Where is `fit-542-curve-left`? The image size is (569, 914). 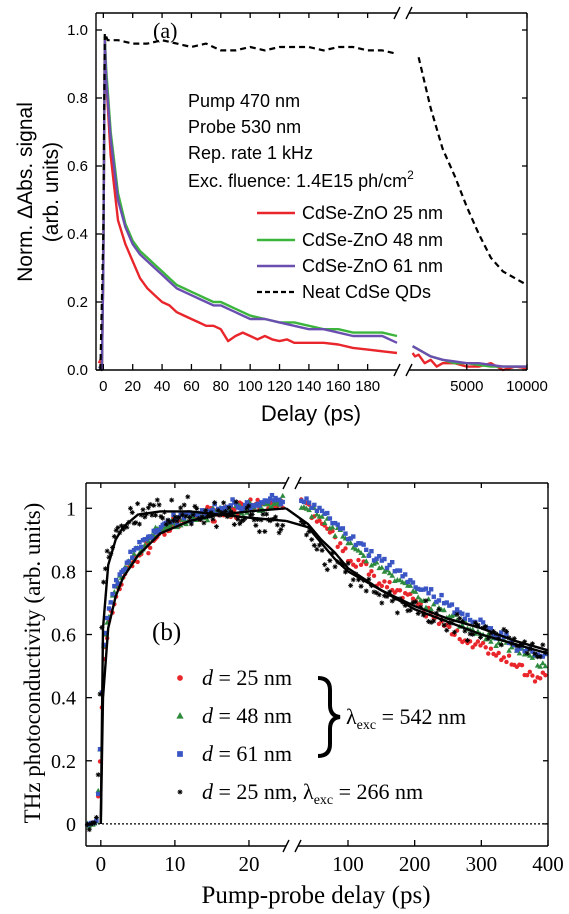 fit-542-curve-left is located at coordinates (193, 665).